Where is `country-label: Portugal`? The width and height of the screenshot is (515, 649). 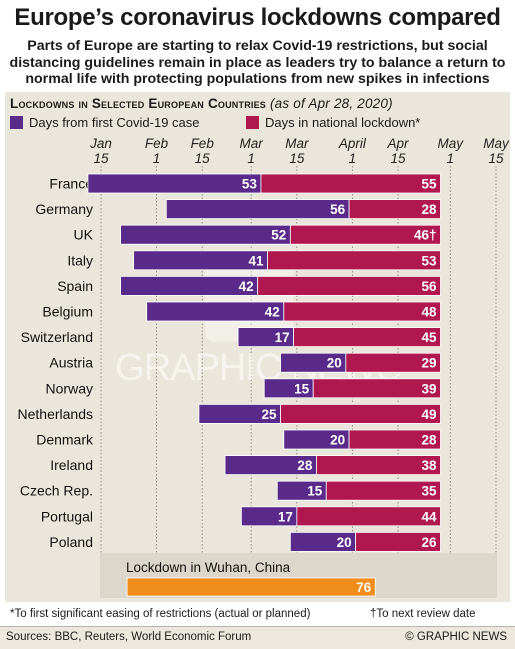
country-label: Portugal is located at coordinates (67, 516).